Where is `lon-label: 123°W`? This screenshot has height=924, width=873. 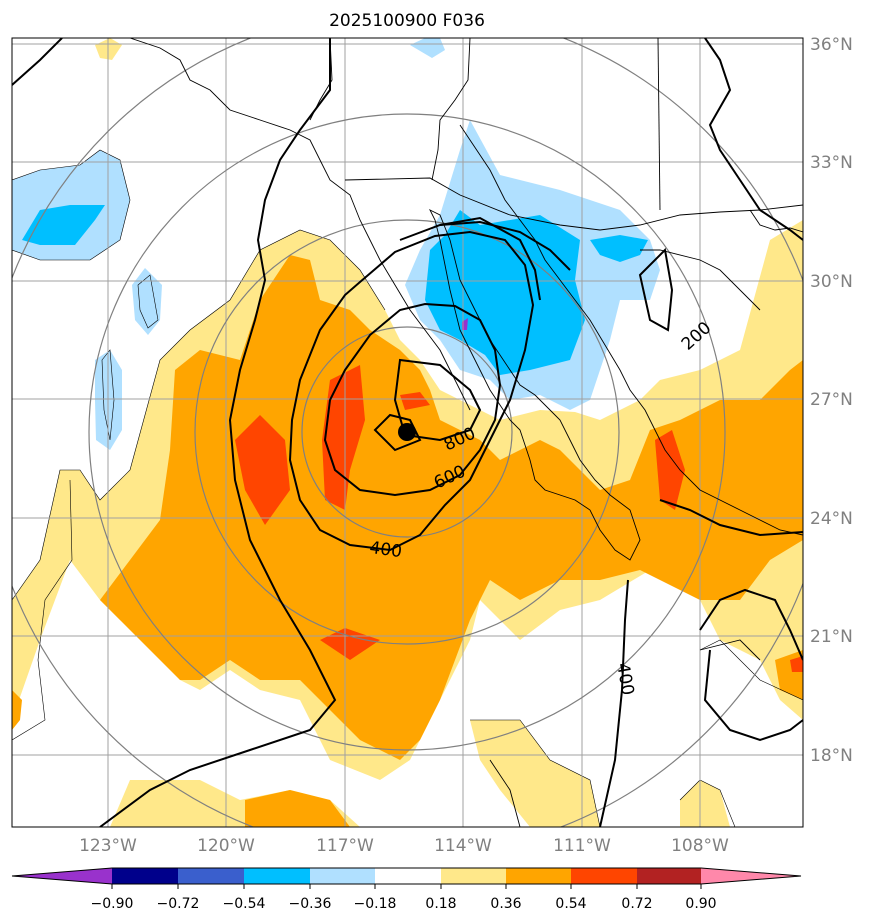
lon-label: 123°W is located at coordinates (108, 846).